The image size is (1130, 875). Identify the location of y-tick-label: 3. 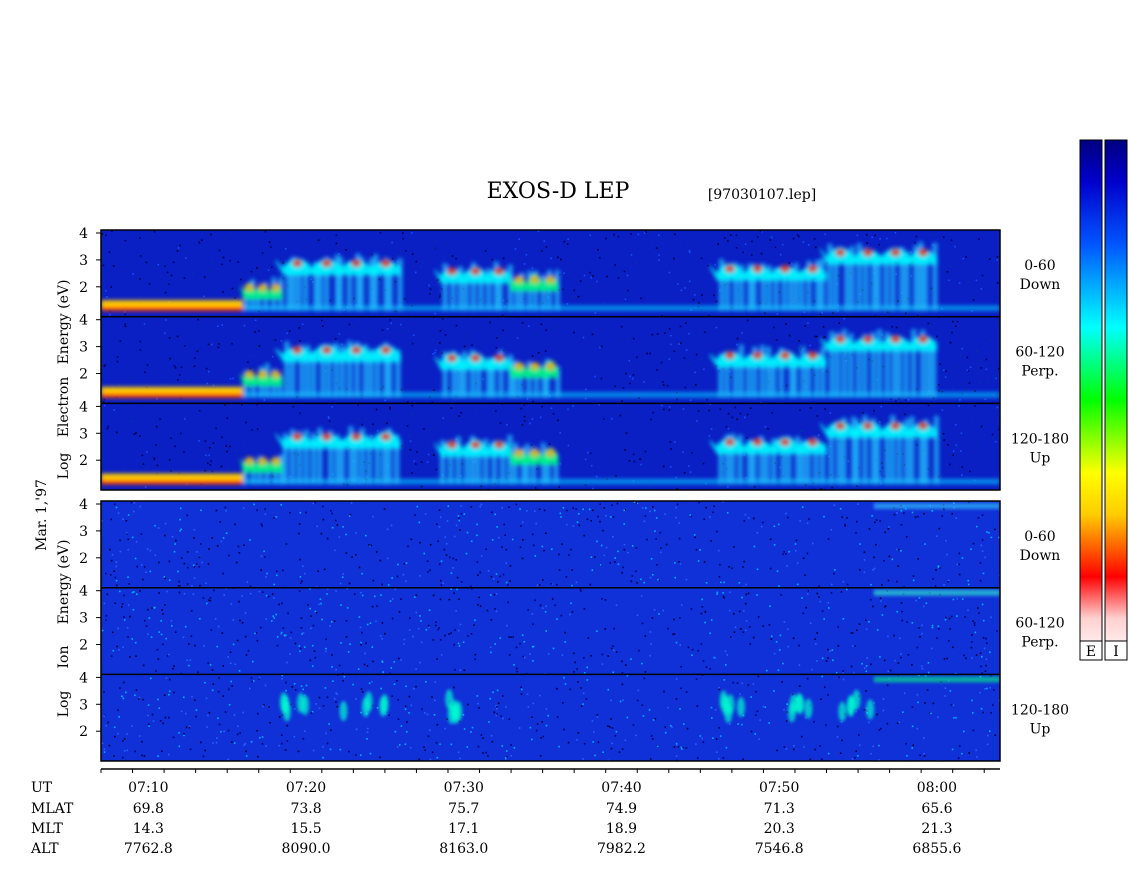
(83, 434).